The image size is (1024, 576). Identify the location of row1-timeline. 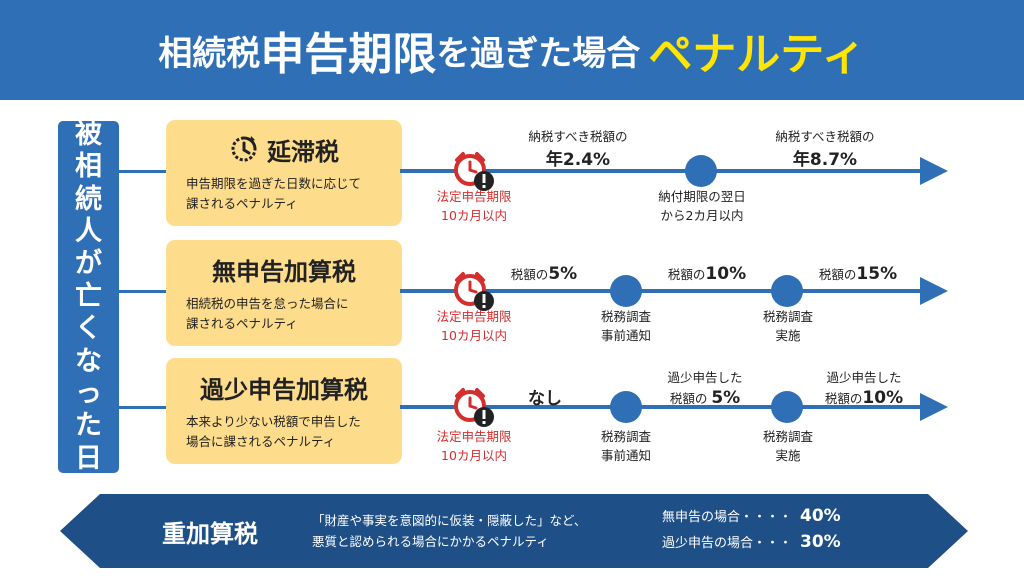
(662, 171).